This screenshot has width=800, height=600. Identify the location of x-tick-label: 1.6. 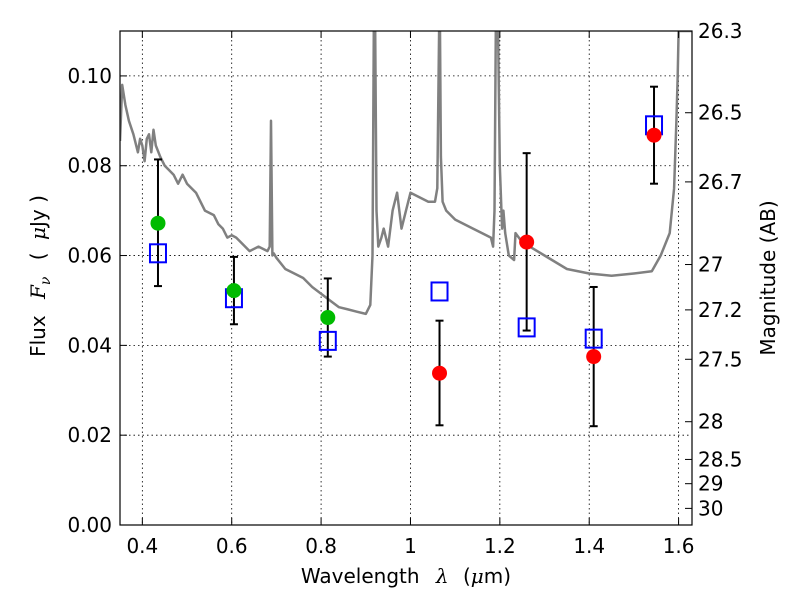
(679, 546).